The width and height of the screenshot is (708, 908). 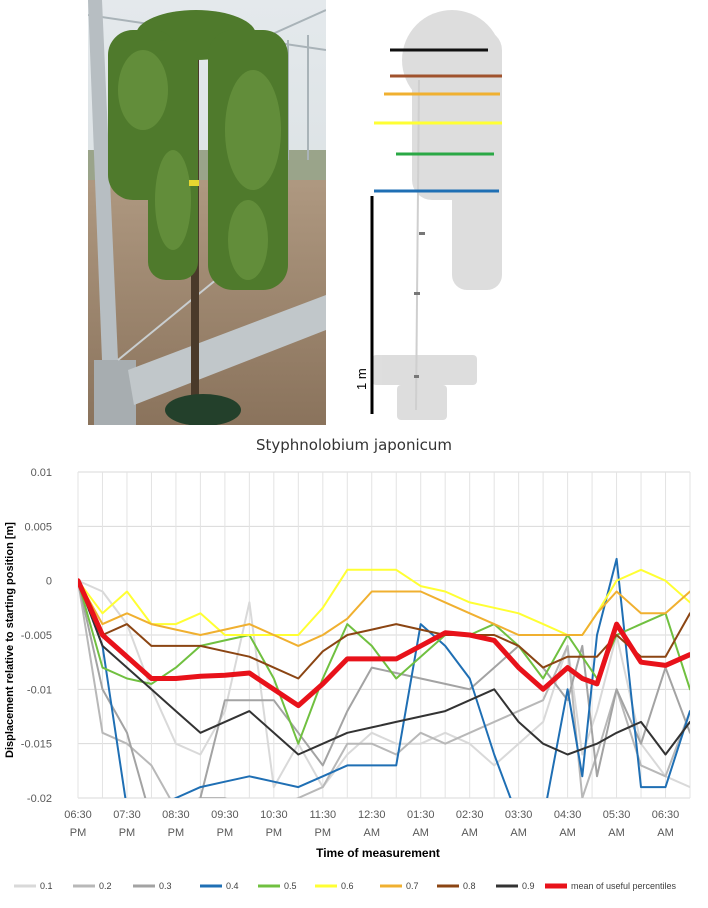 I want to click on y-tick-label: -0.005, so click(x=36, y=636).